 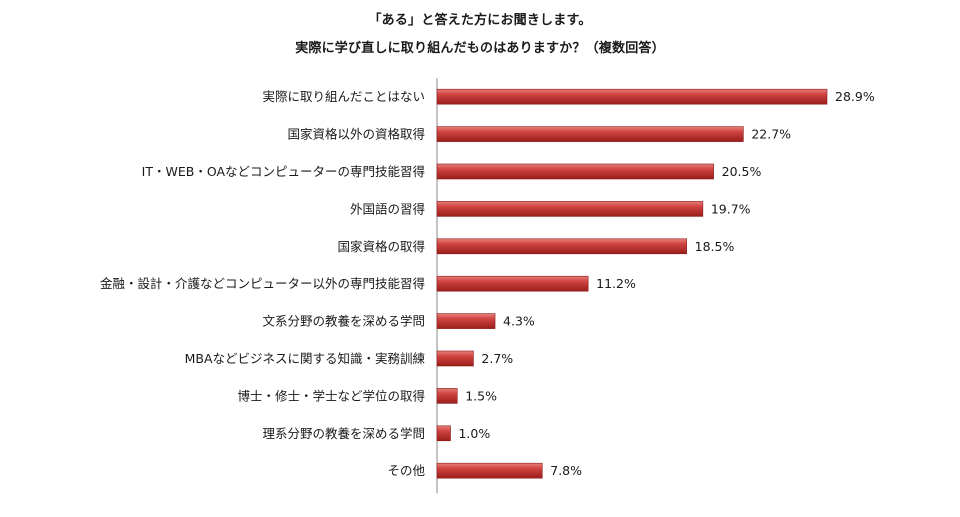 I want to click on value-label: 1.5%, so click(x=481, y=395).